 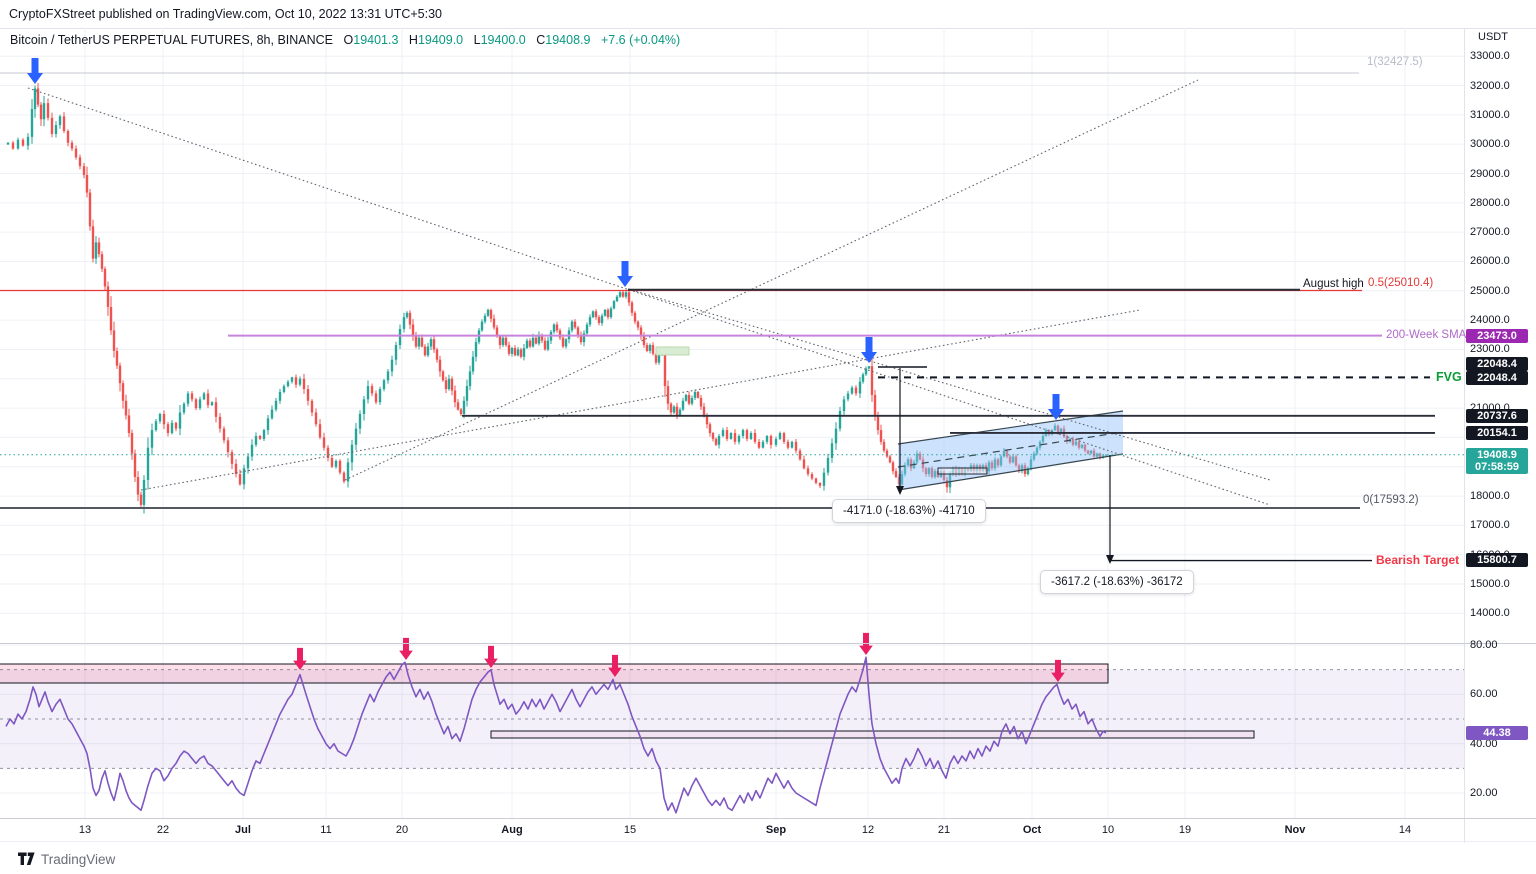 I want to click on open-value: 19401.3, so click(x=376, y=40).